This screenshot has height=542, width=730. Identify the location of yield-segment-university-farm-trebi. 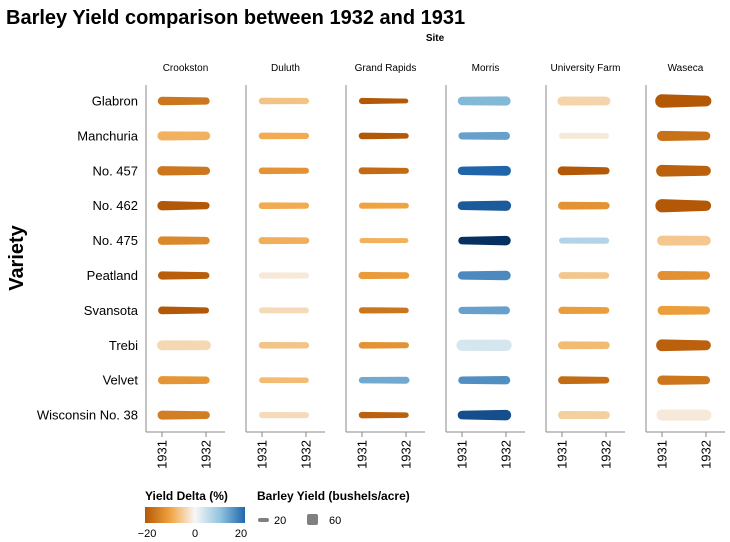
(584, 345).